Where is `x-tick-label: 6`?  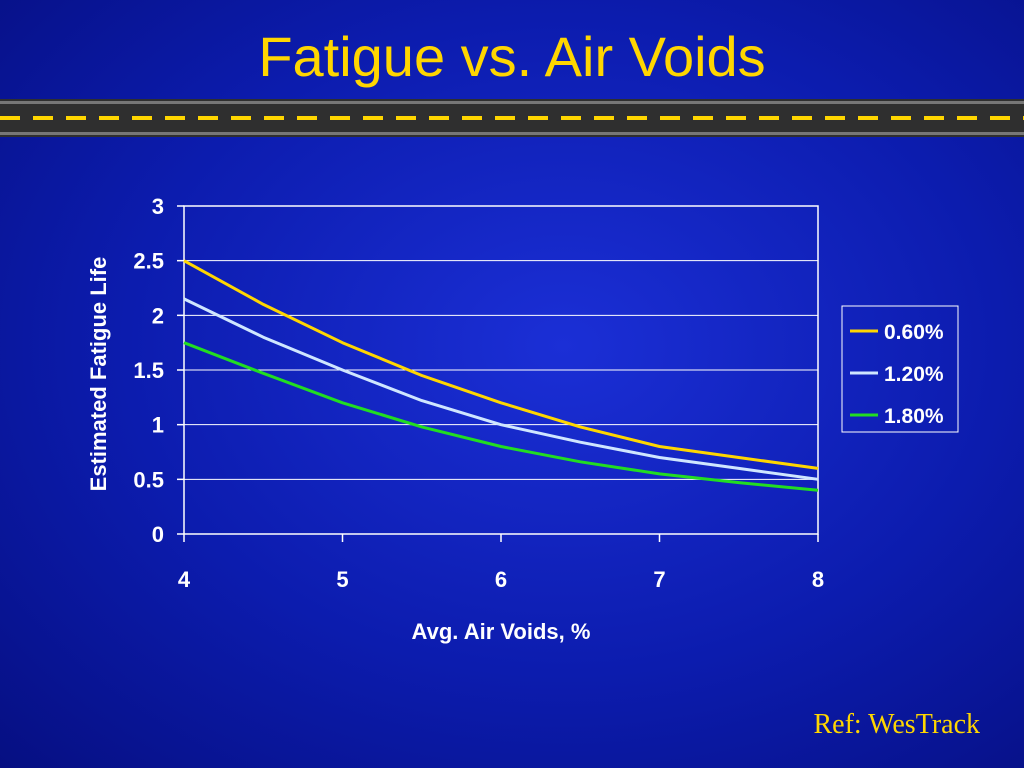
x-tick-label: 6 is located at coordinates (501, 579).